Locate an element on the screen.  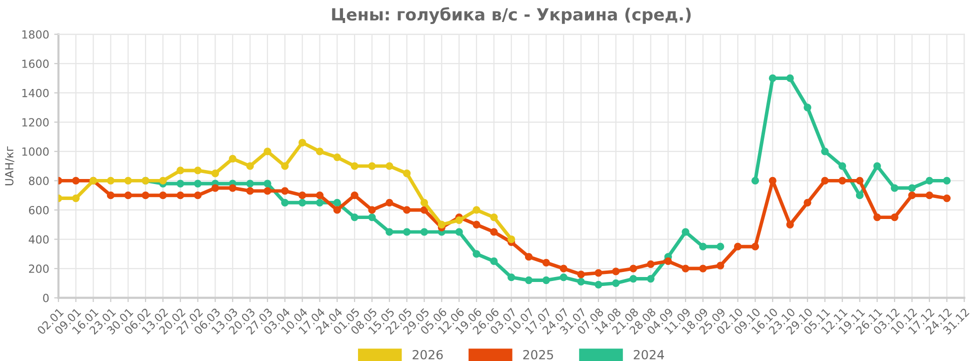
y-tick-label: 0 is located at coordinates (46, 298).